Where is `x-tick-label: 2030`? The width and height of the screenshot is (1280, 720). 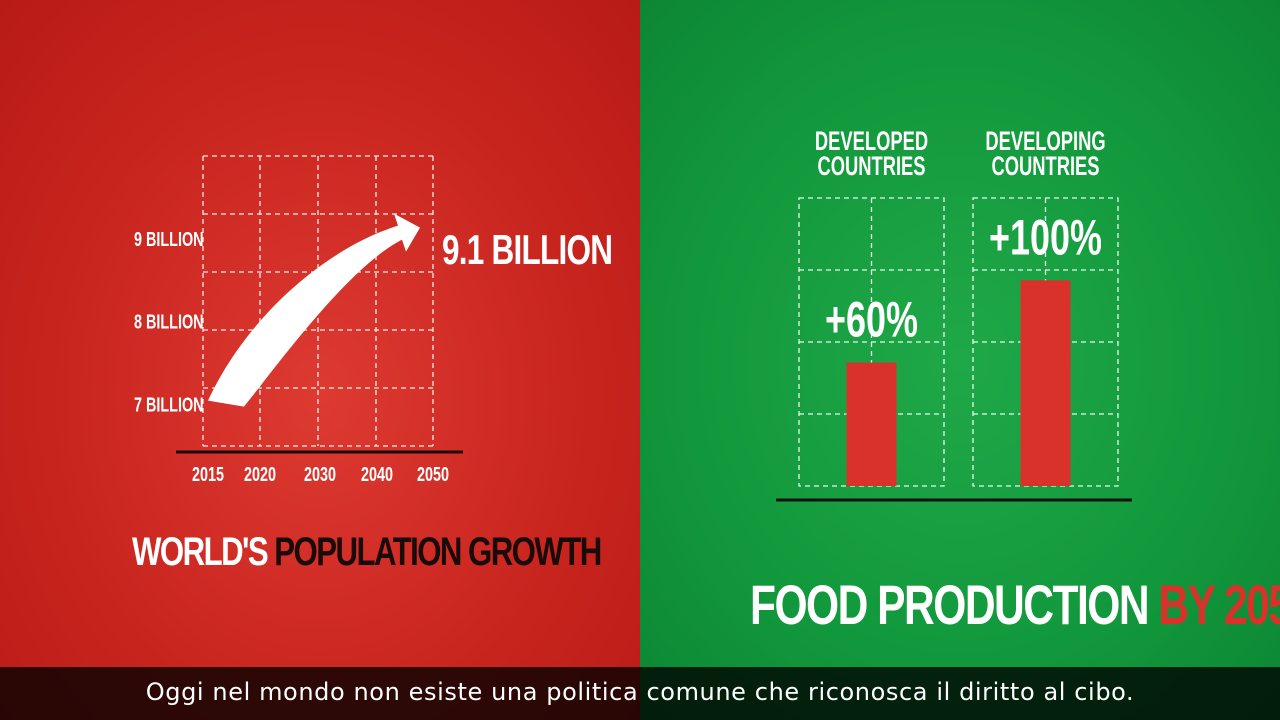
x-tick-label: 2030 is located at coordinates (320, 474).